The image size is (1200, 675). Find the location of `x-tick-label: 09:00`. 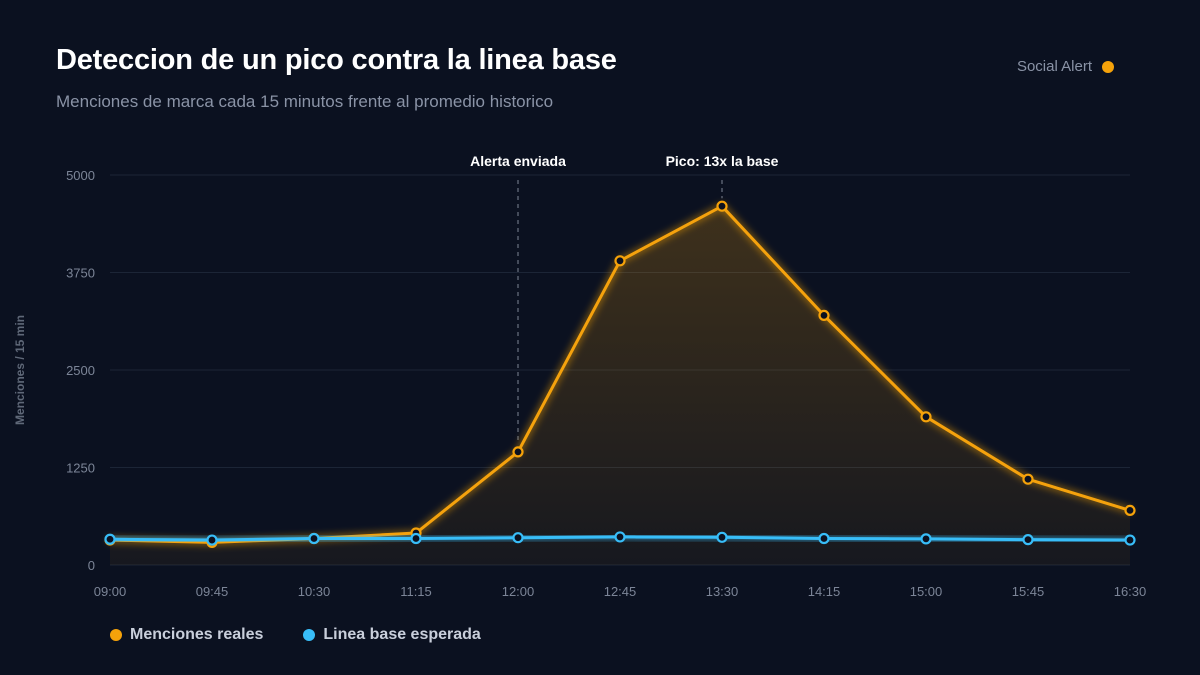

x-tick-label: 09:00 is located at coordinates (110, 591).